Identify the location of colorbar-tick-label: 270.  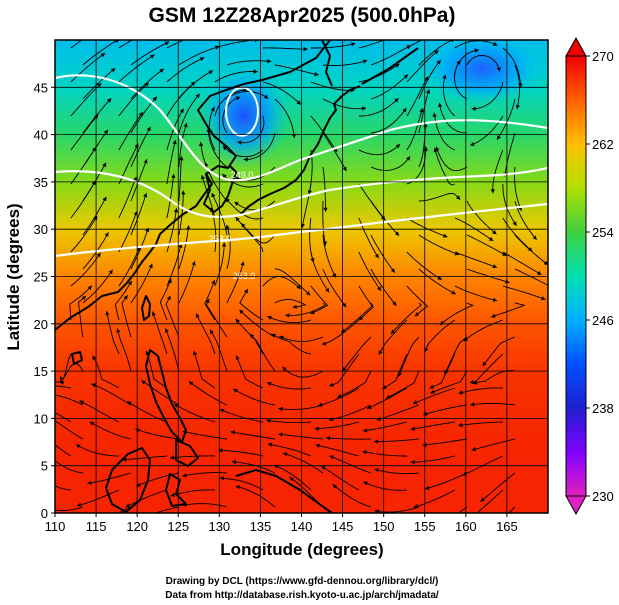
(603, 56).